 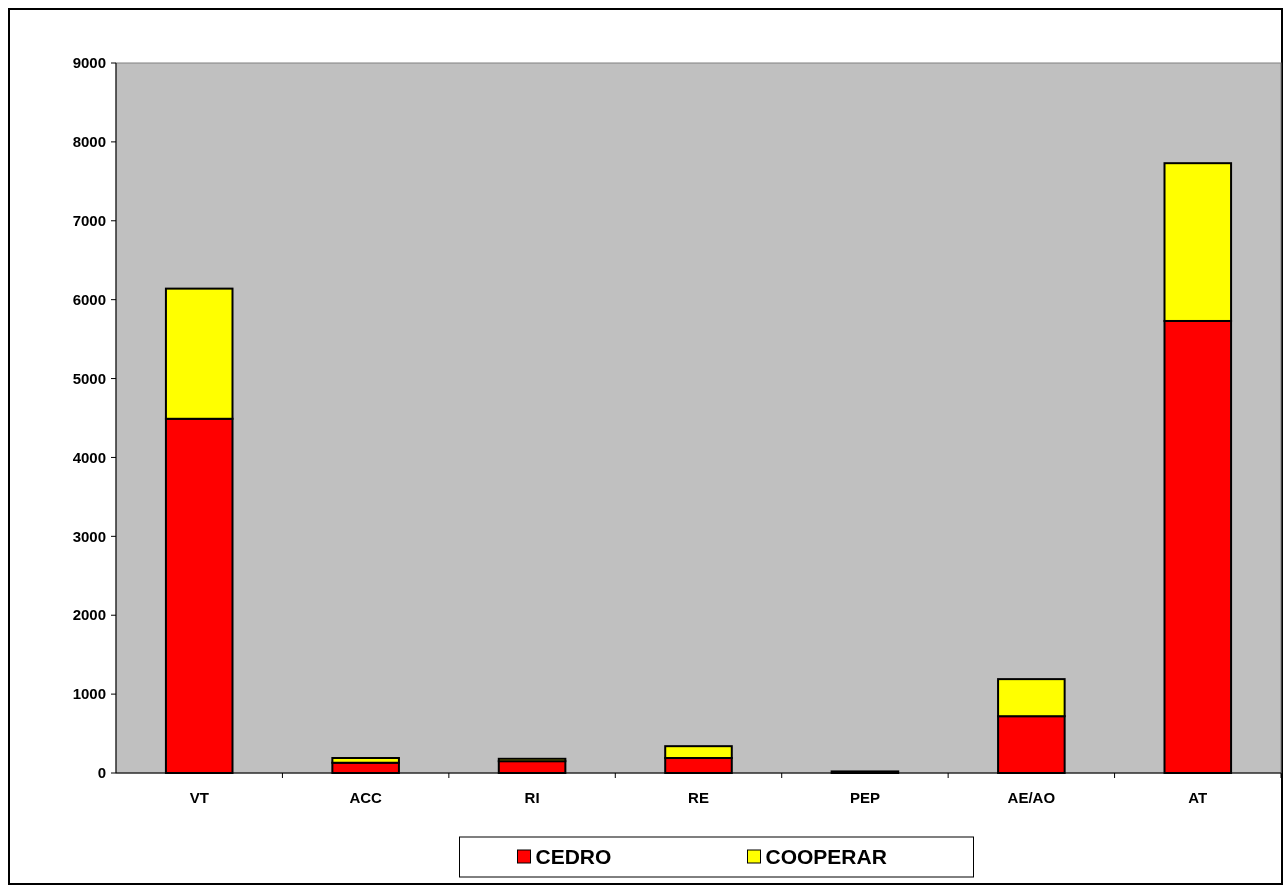 I want to click on y-tick-label: 0, so click(x=101, y=773).